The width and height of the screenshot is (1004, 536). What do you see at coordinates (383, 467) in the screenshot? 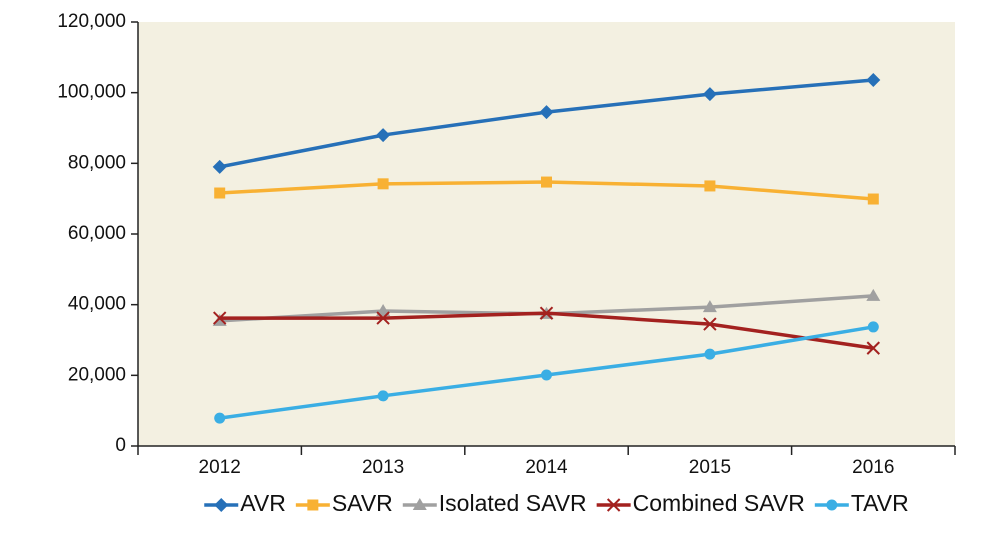
I see `x-tick-label: 2013` at bounding box center [383, 467].